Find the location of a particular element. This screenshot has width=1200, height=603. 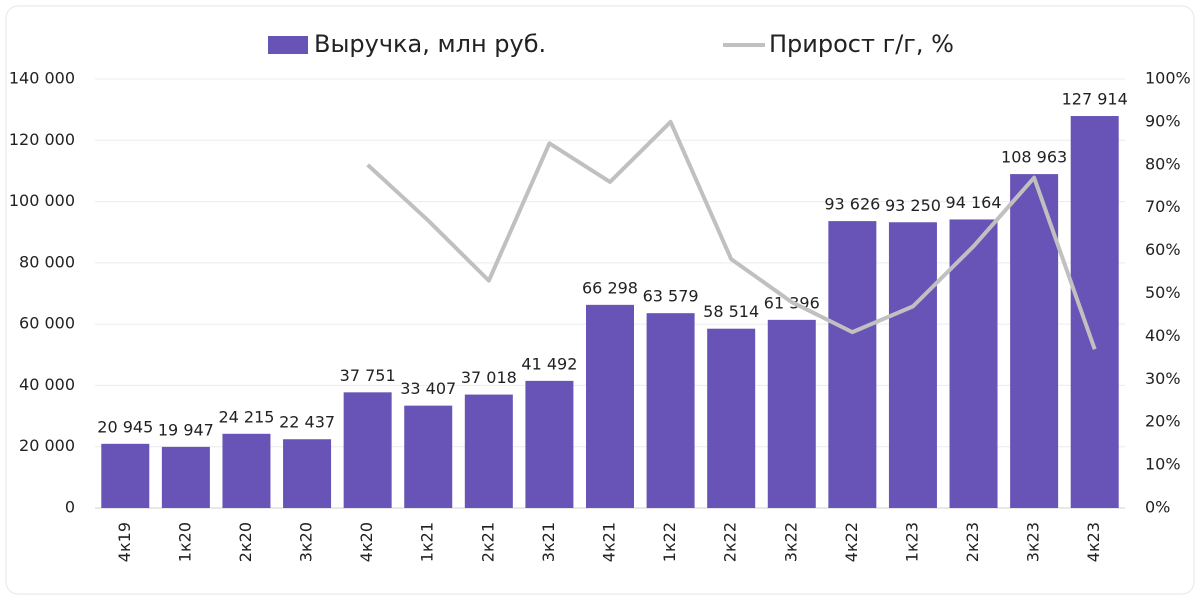

value-label: 127 914 is located at coordinates (1095, 99).